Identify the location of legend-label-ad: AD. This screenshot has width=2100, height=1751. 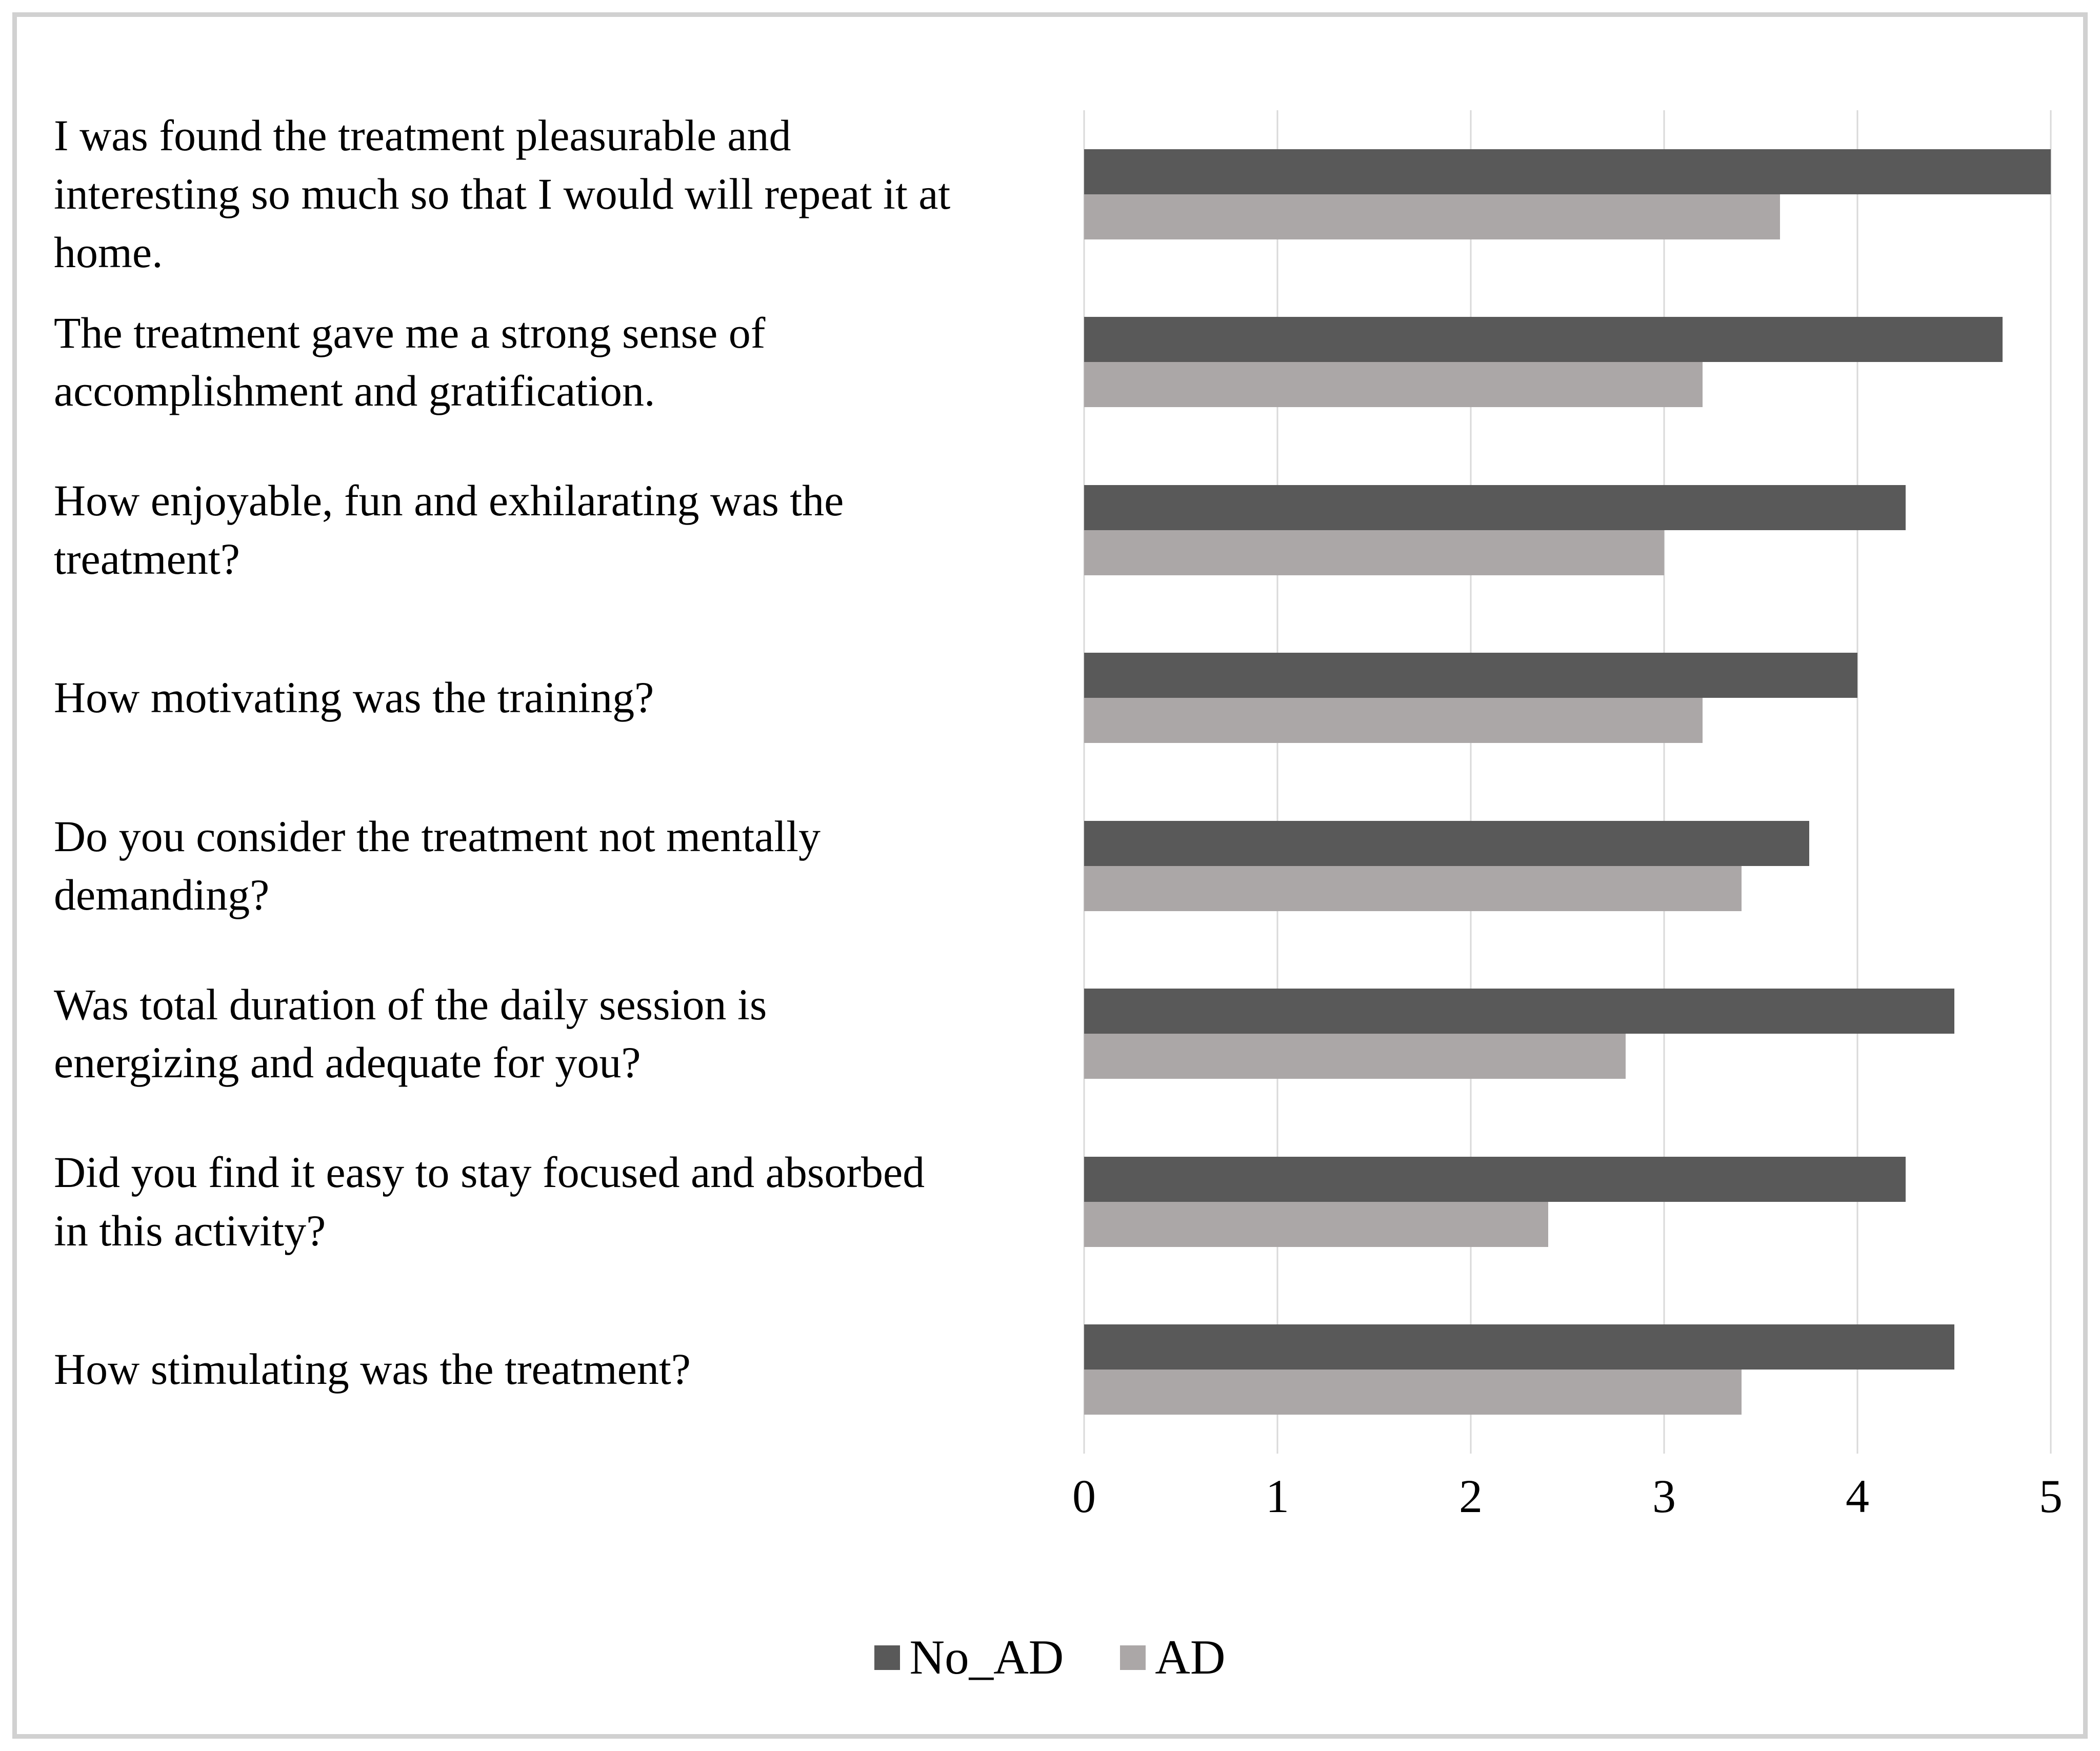
(1190, 1657).